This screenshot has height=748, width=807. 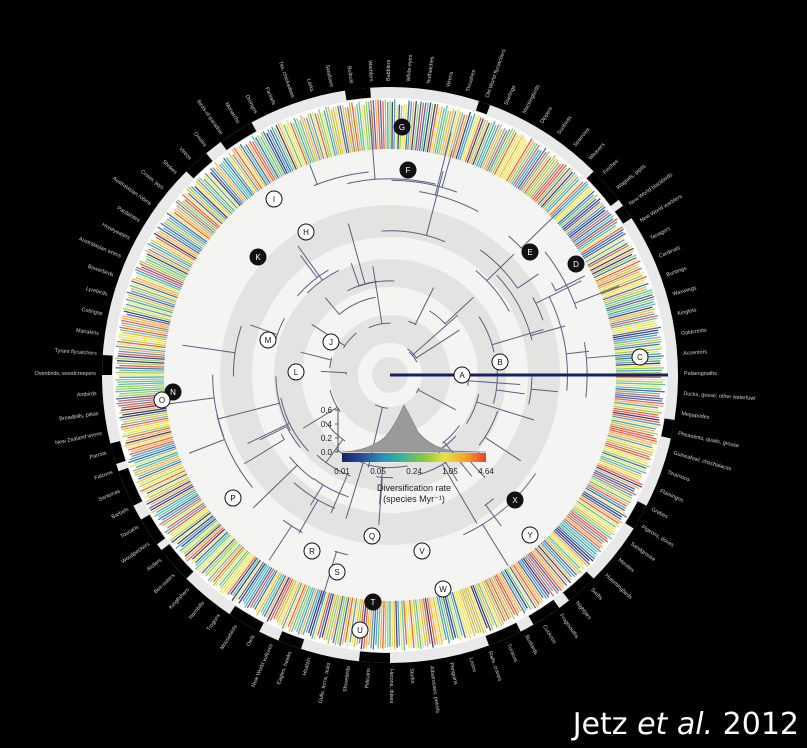 I want to click on svg-text: A, so click(x=462, y=375).